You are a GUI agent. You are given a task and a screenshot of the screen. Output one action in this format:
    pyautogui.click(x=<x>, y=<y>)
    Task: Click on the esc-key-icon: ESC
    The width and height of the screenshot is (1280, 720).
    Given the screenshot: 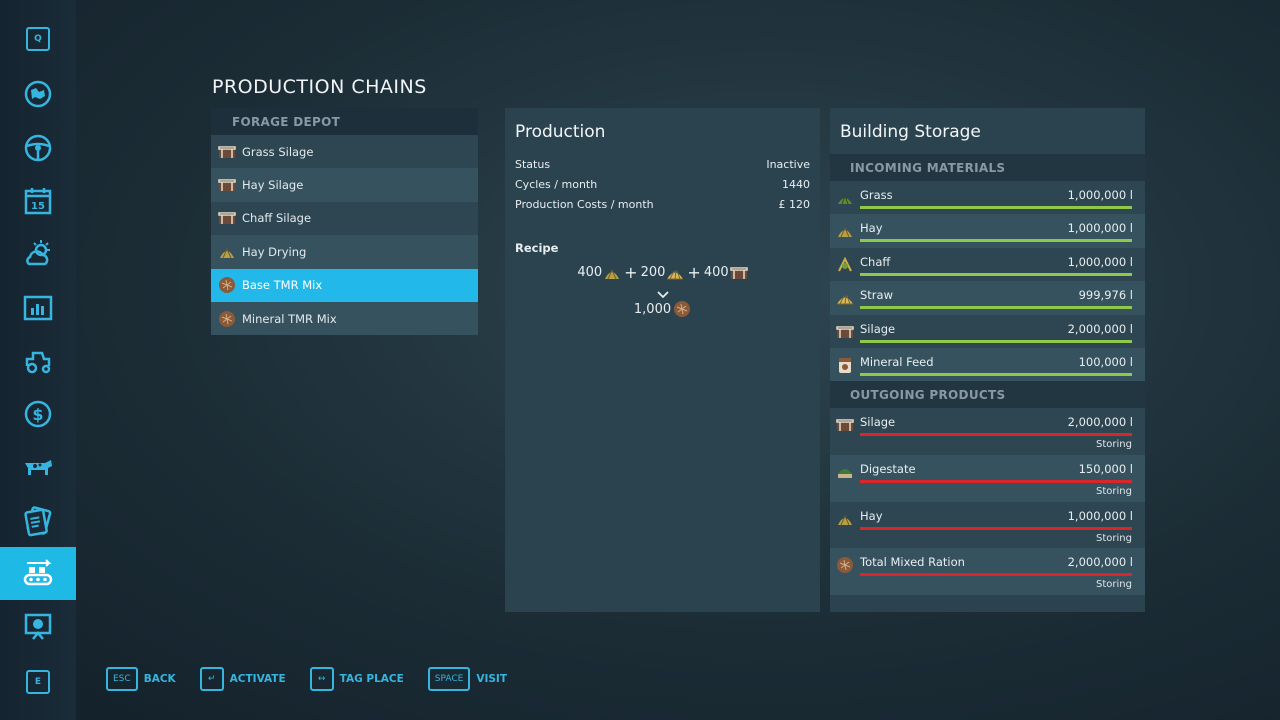 What is the action you would take?
    pyautogui.click(x=122, y=679)
    